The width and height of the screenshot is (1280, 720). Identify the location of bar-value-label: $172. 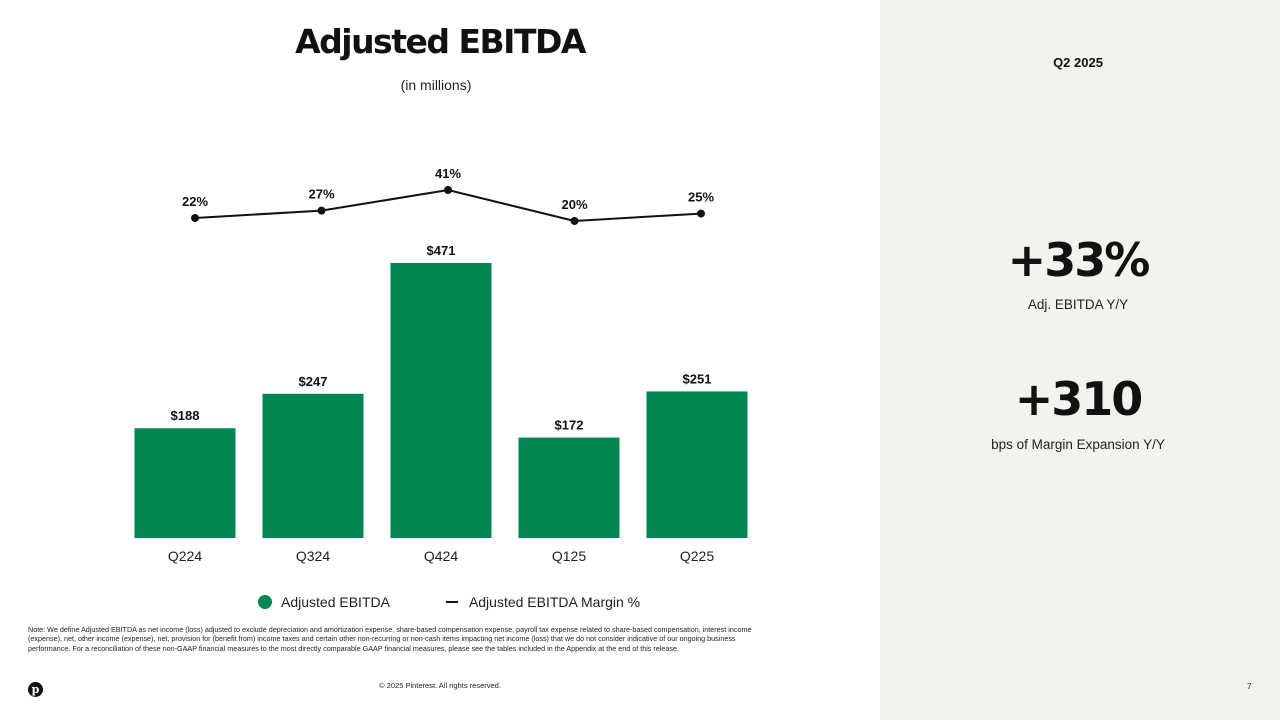
(569, 425).